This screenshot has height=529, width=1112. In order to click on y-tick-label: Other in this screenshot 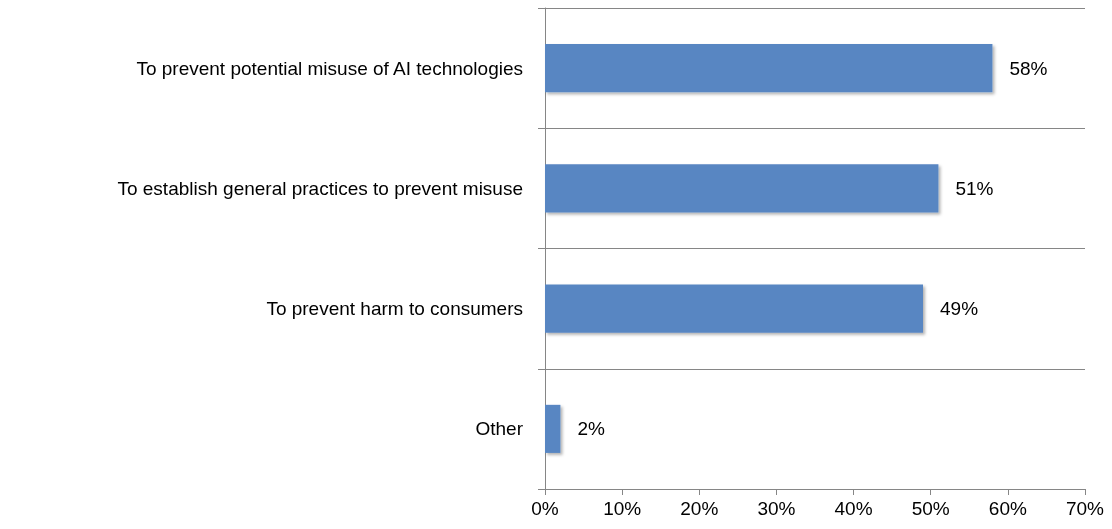, I will do `click(499, 429)`.